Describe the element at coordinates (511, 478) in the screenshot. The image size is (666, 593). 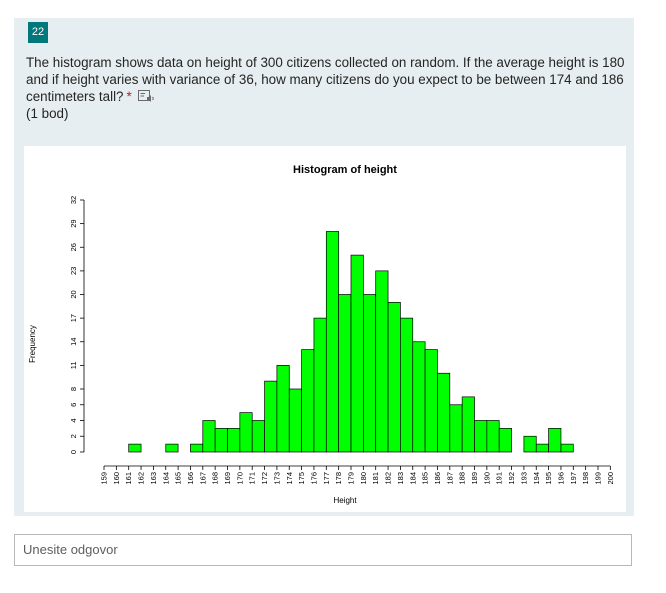
I see `x-tick-label: 192` at that location.